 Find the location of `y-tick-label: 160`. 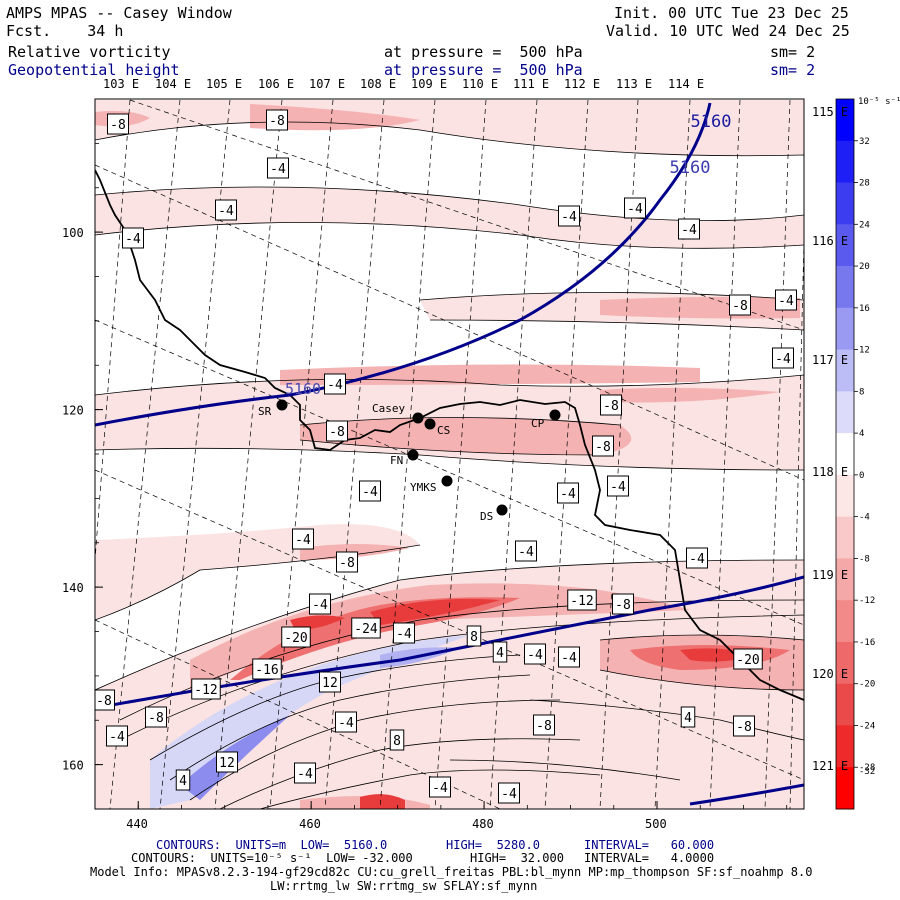

y-tick-label: 160 is located at coordinates (73, 766).